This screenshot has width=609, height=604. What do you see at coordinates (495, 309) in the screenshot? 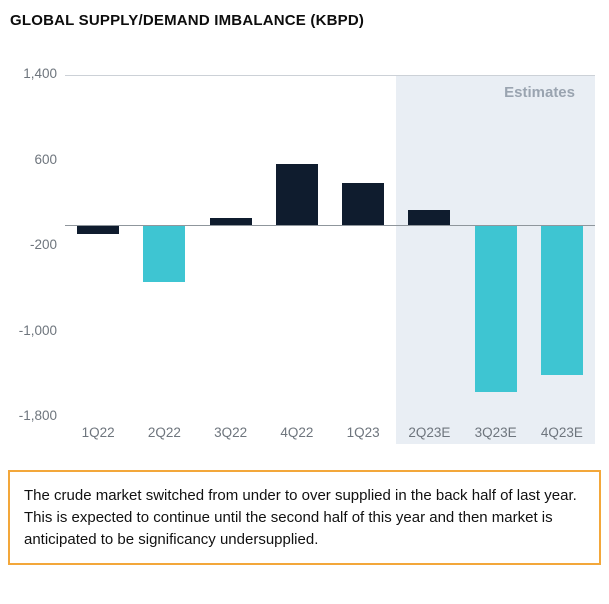
I see `bar-3Q23E` at bounding box center [495, 309].